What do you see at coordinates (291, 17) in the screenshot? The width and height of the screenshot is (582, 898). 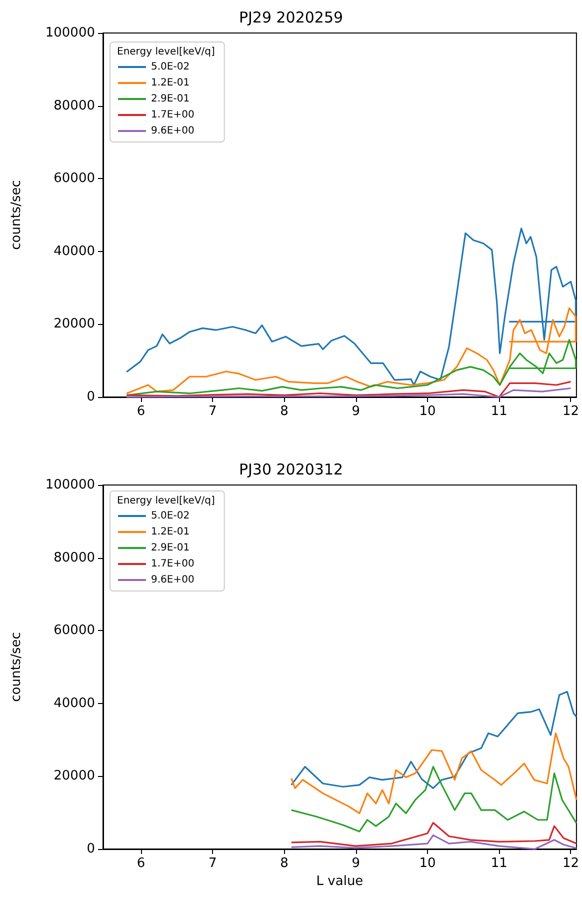 I see `chart-title: PJ29 2020259` at bounding box center [291, 17].